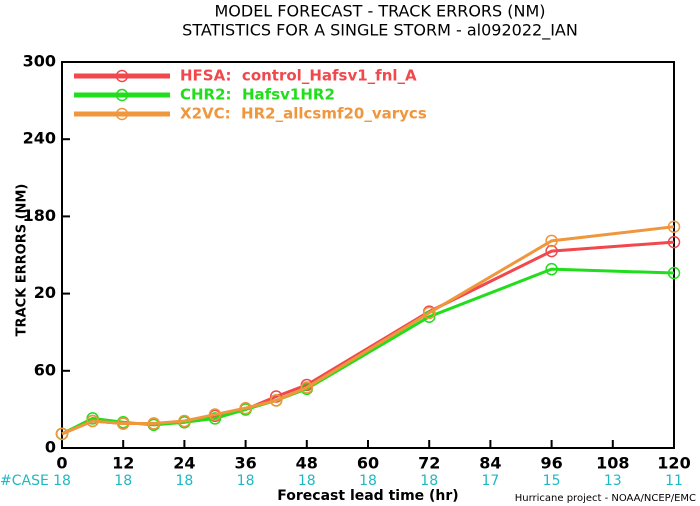 The image size is (700, 506). Describe the element at coordinates (674, 481) in the screenshot. I see `case-count: 11` at that location.